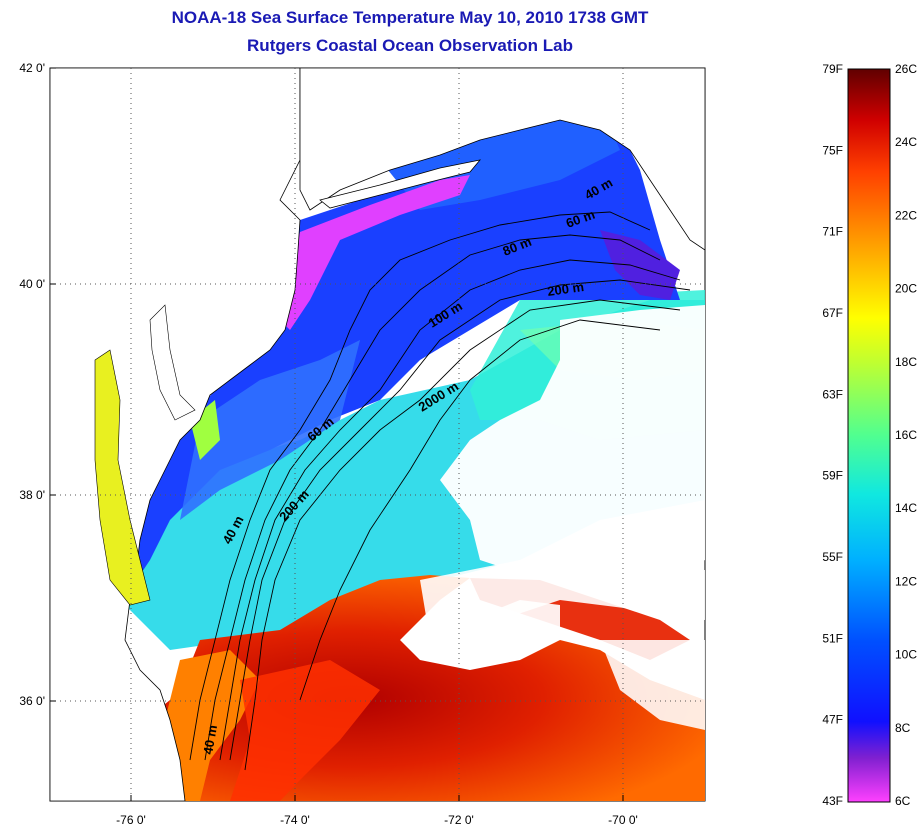  I want to click on colorbar-f-label: 71F, so click(832, 232).